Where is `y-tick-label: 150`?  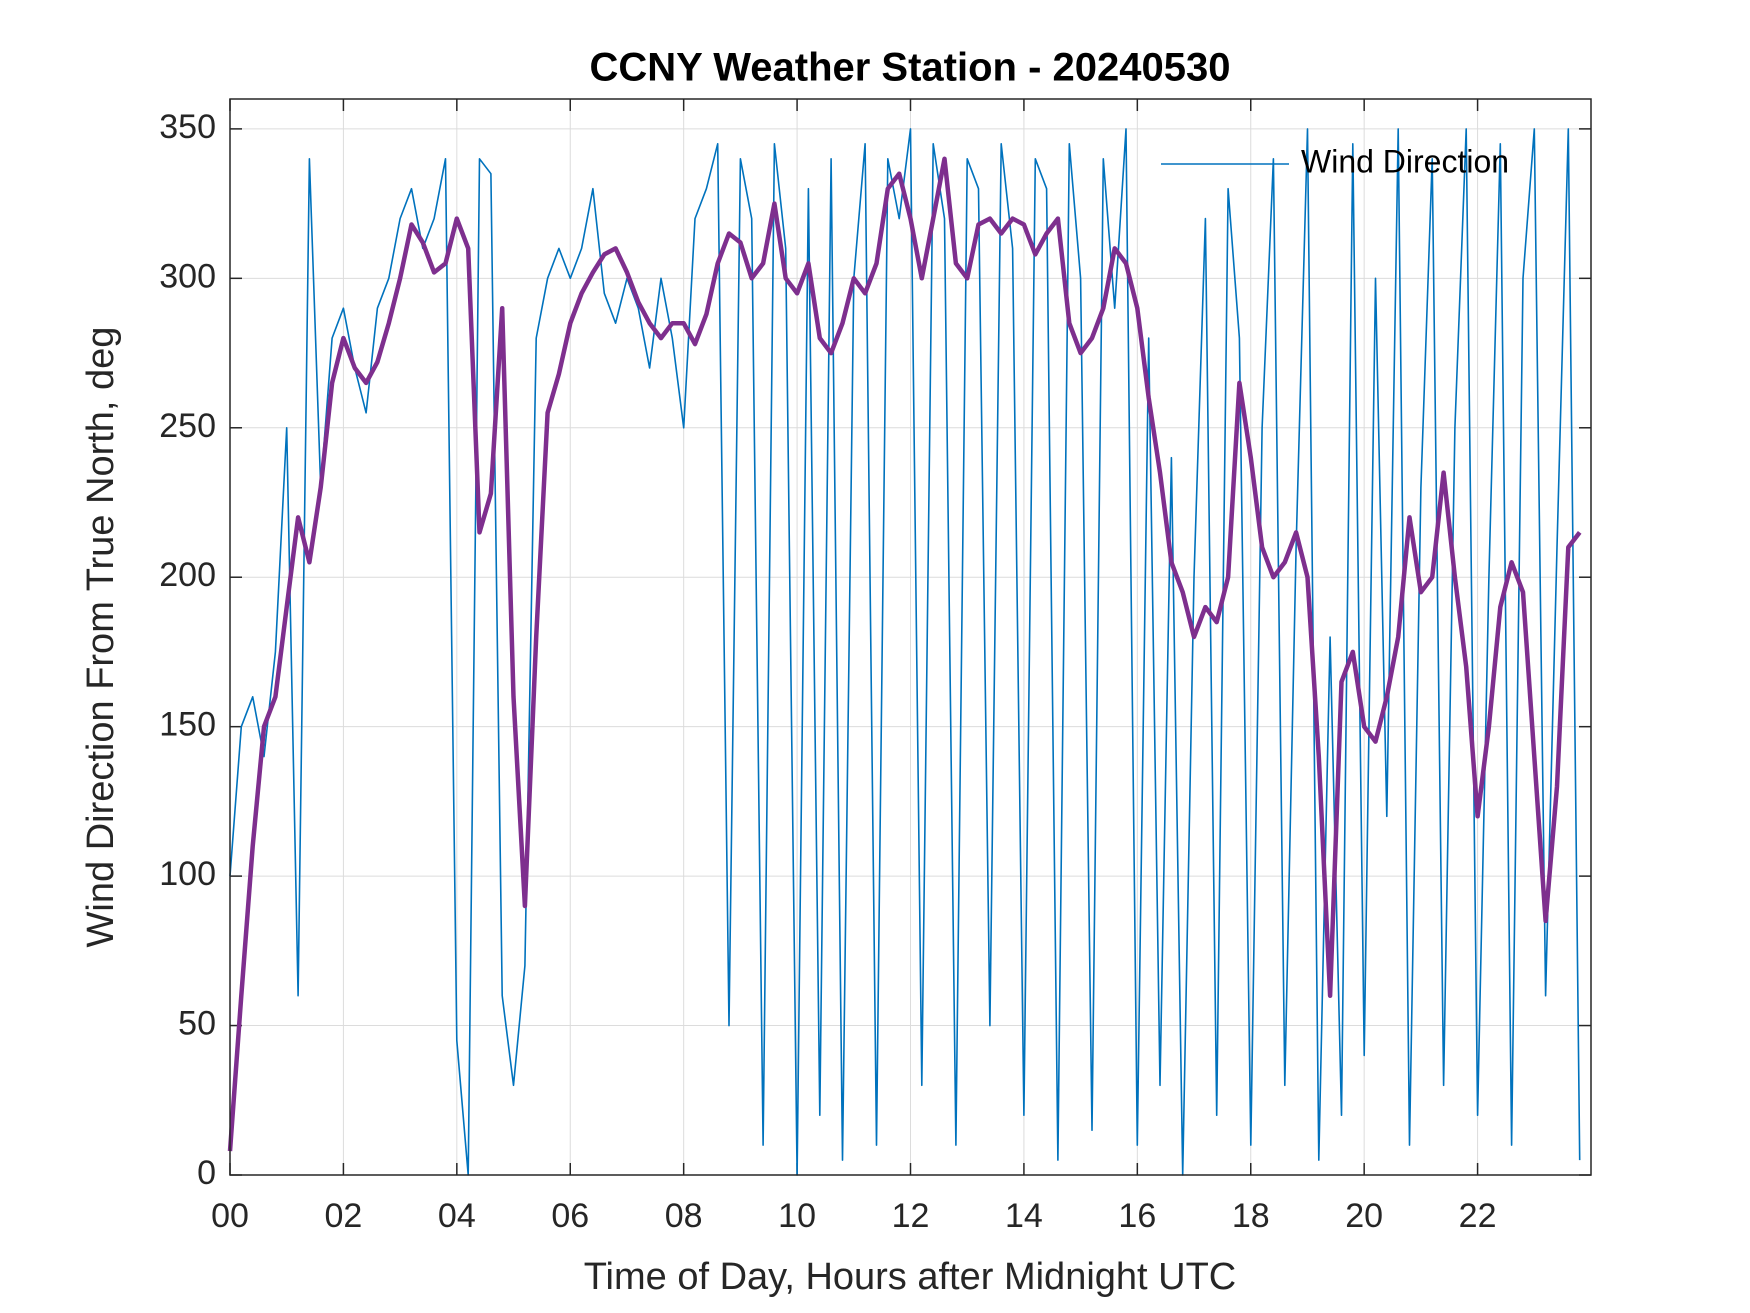 y-tick-label: 150 is located at coordinates (187, 725).